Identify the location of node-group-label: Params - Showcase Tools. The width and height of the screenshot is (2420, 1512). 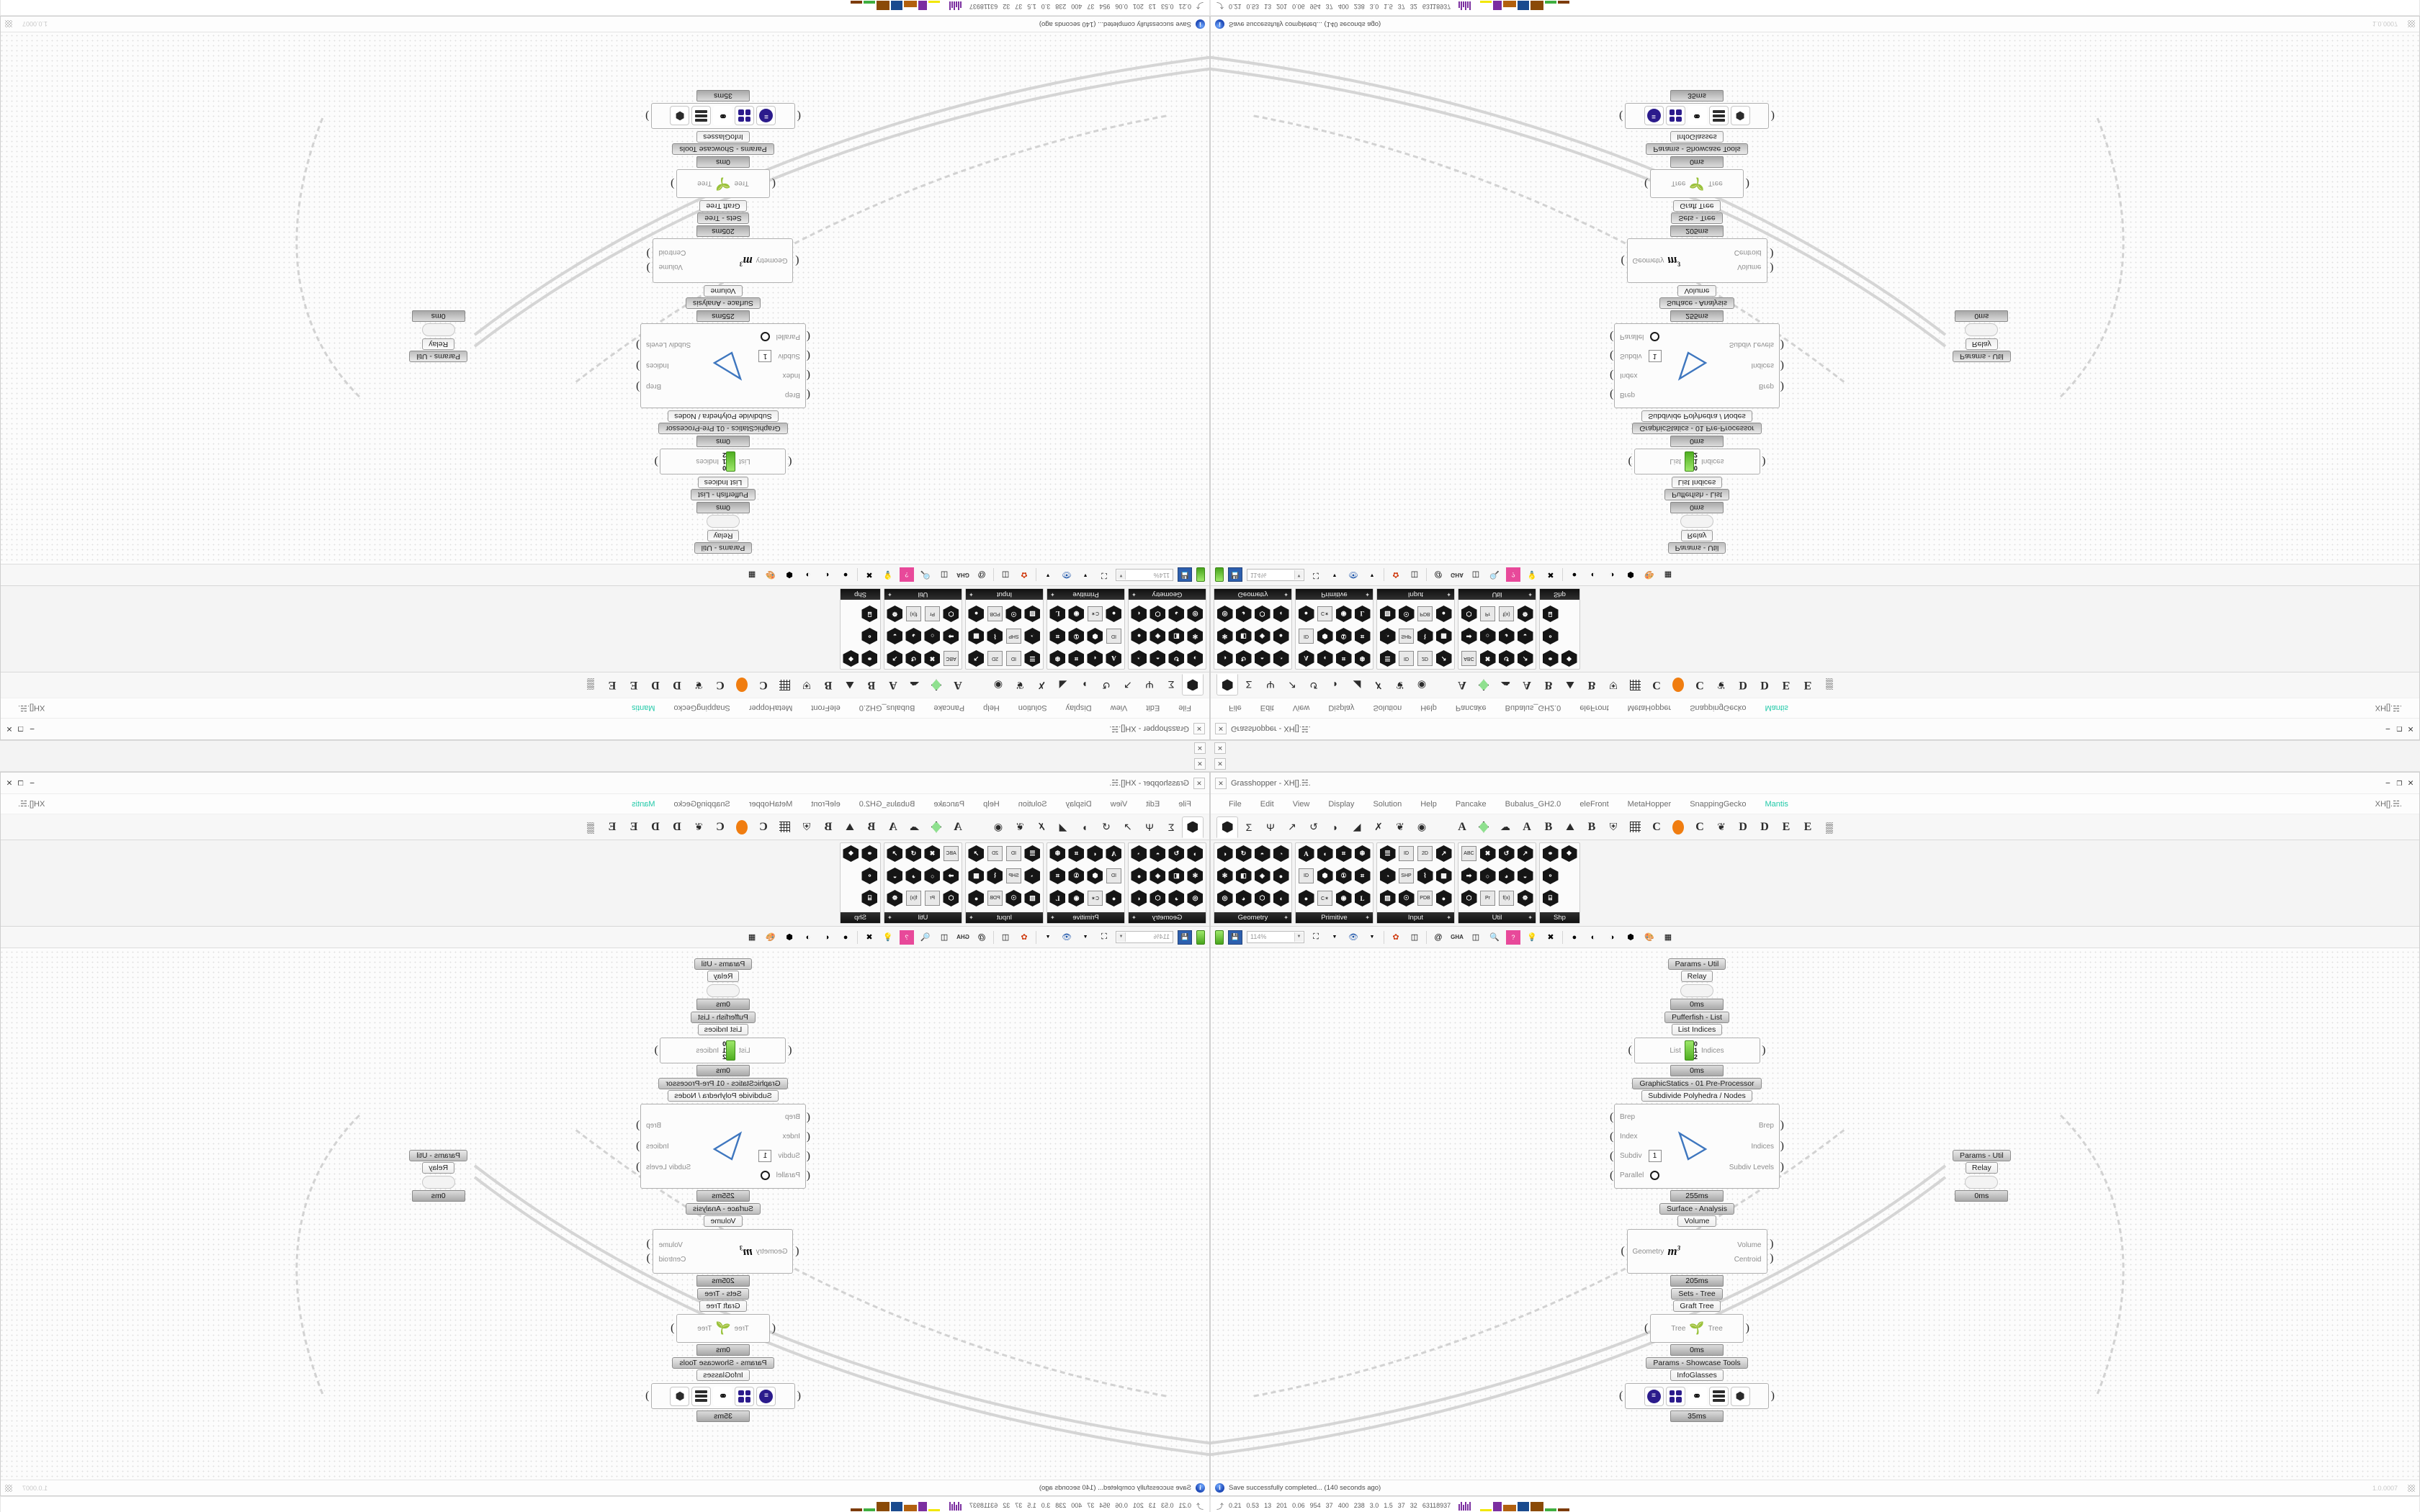
(1697, 1363).